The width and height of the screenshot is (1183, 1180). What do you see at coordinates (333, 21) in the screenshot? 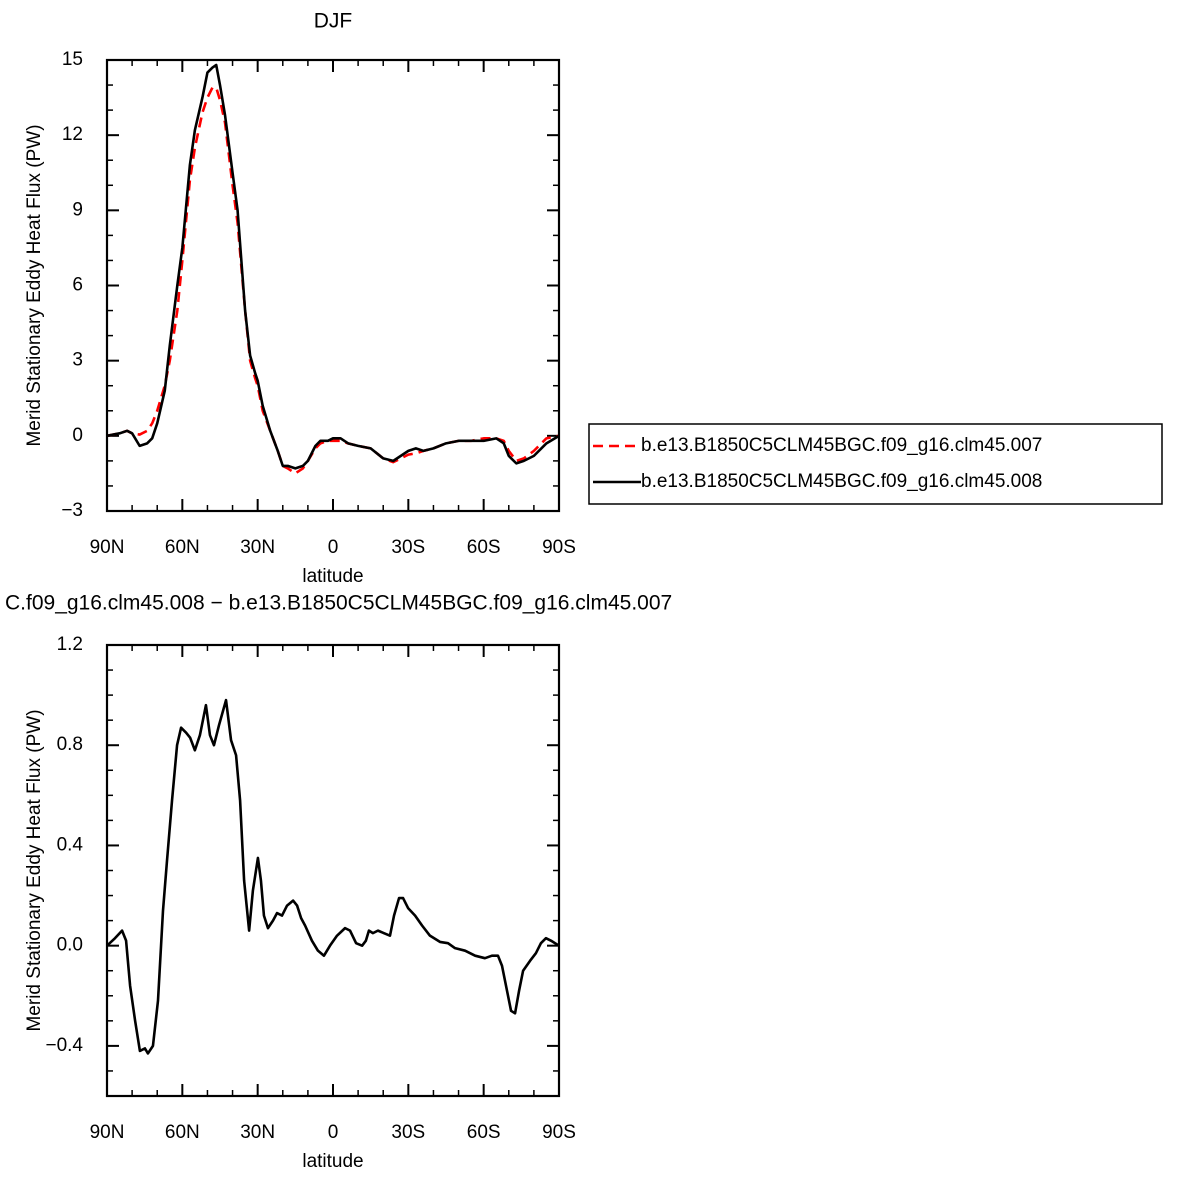
I see `chart-title: DJF` at bounding box center [333, 21].